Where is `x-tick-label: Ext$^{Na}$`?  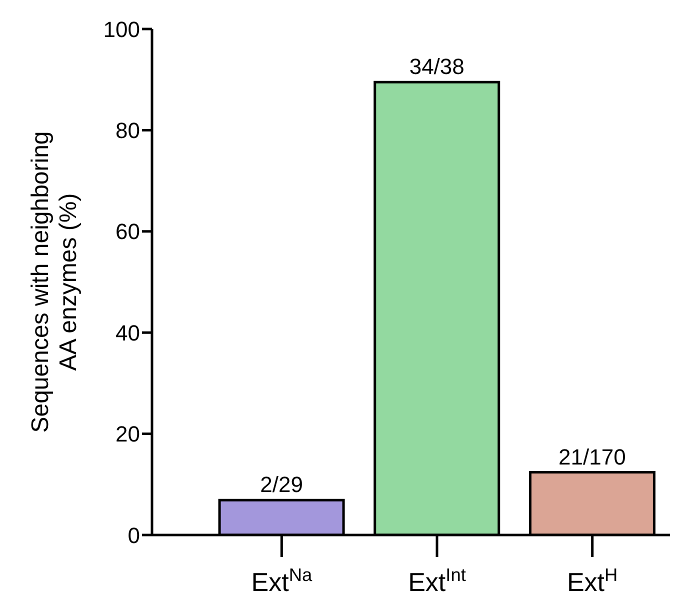 x-tick-label: Ext$^{Na}$ is located at coordinates (282, 581).